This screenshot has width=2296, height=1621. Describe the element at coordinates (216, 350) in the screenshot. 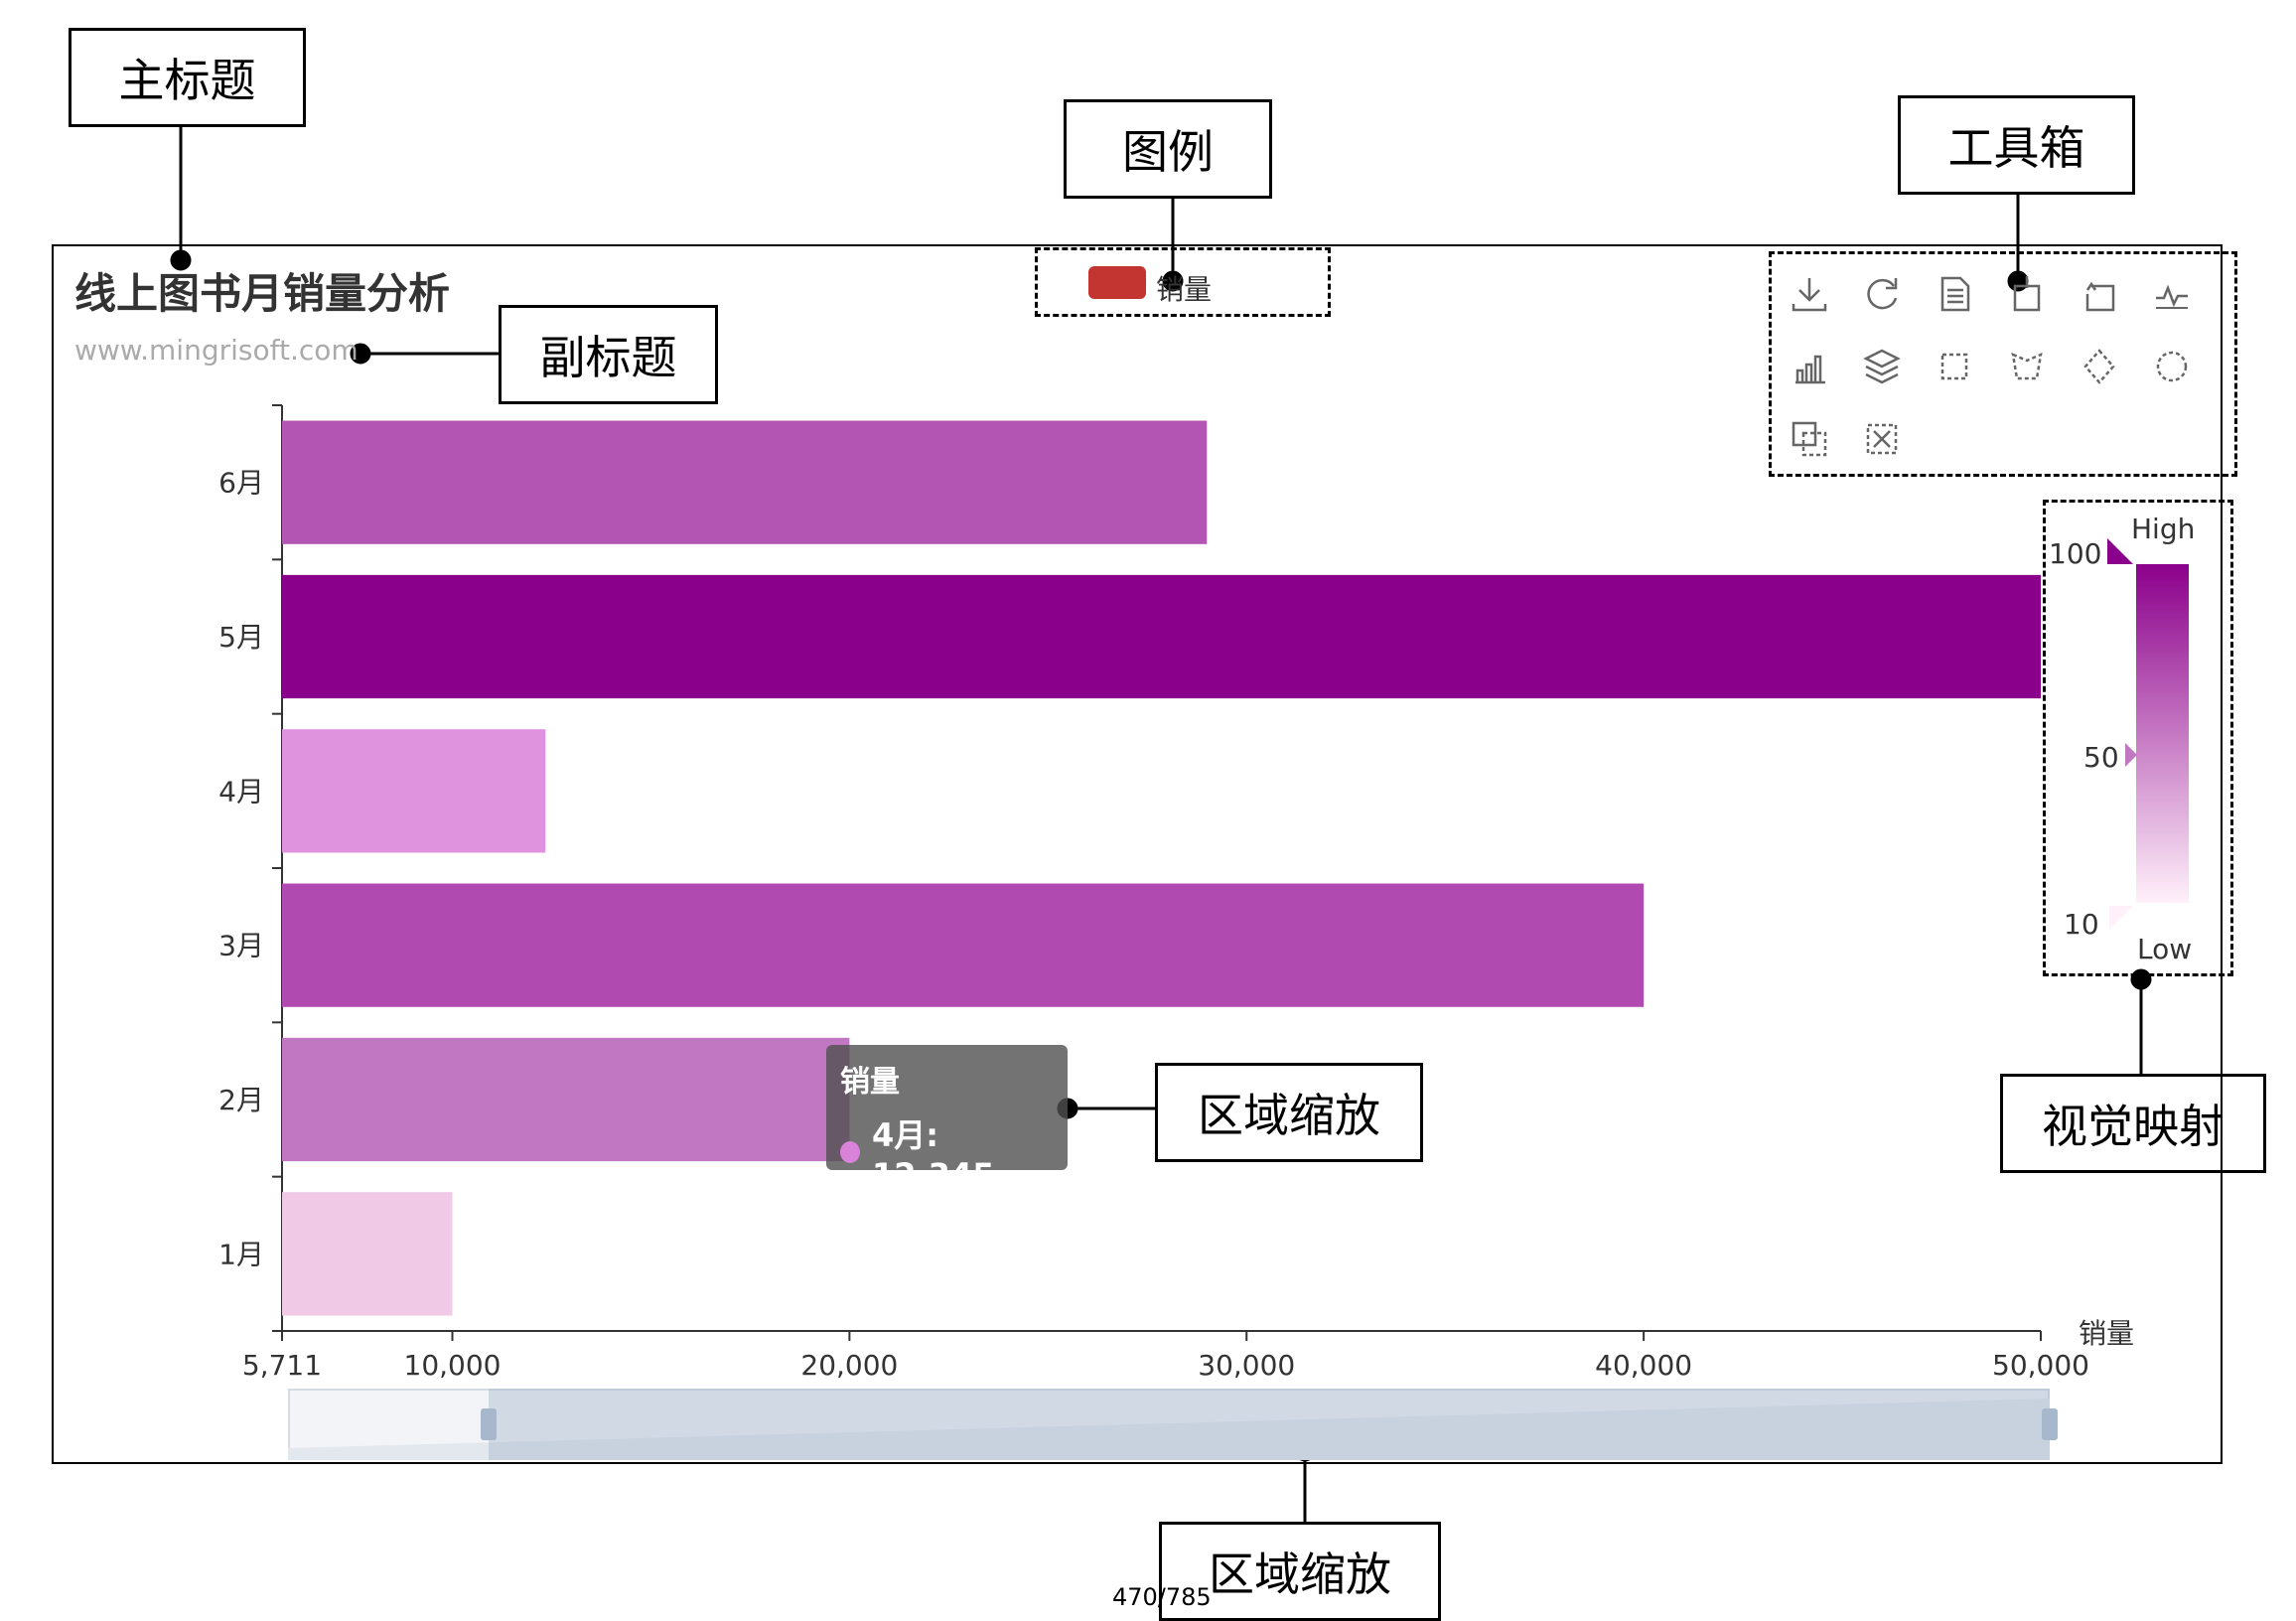

I see `chart-subtitle: www.mingrisoft.com` at that location.